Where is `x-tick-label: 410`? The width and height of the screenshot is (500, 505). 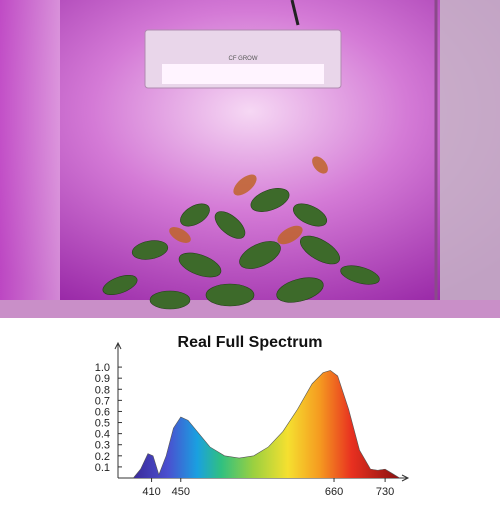 x-tick-label: 410 is located at coordinates (151, 492).